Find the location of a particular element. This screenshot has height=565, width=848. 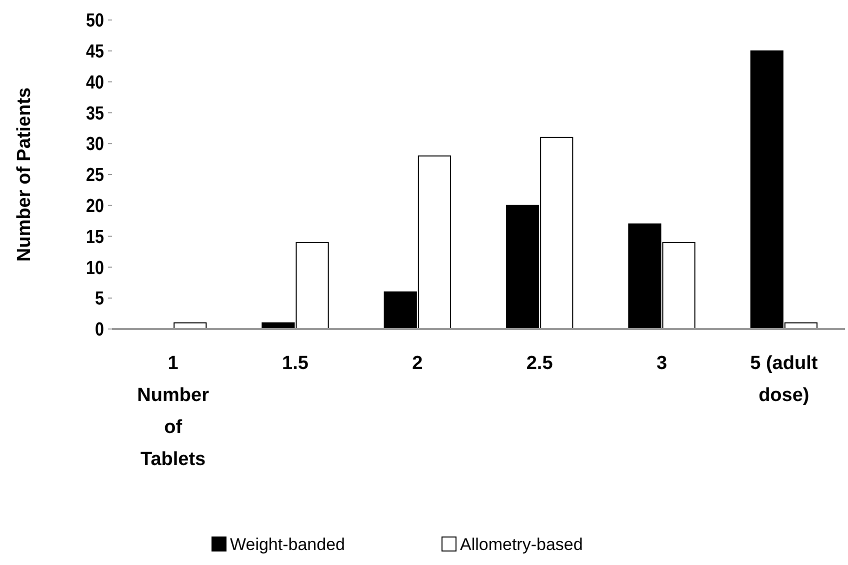

y-tick-label: 15 is located at coordinates (95, 237).